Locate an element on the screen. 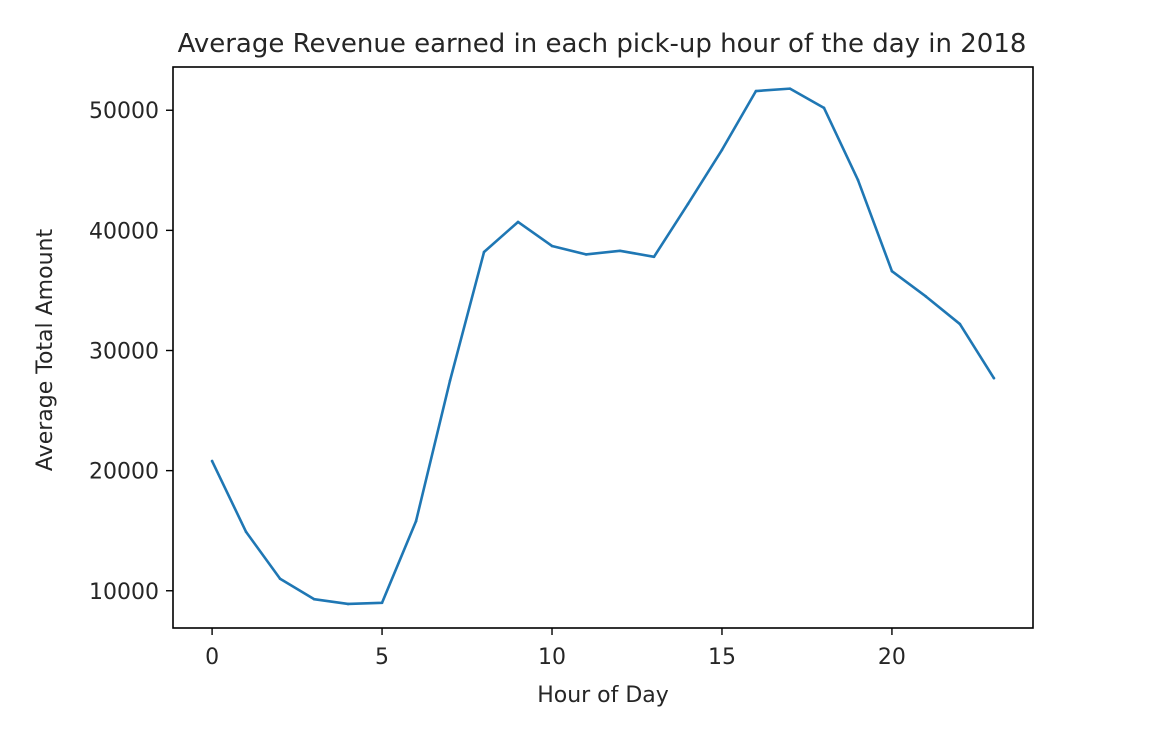  x-axis-ticks: 0 5 10 15 20 is located at coordinates (555, 649).